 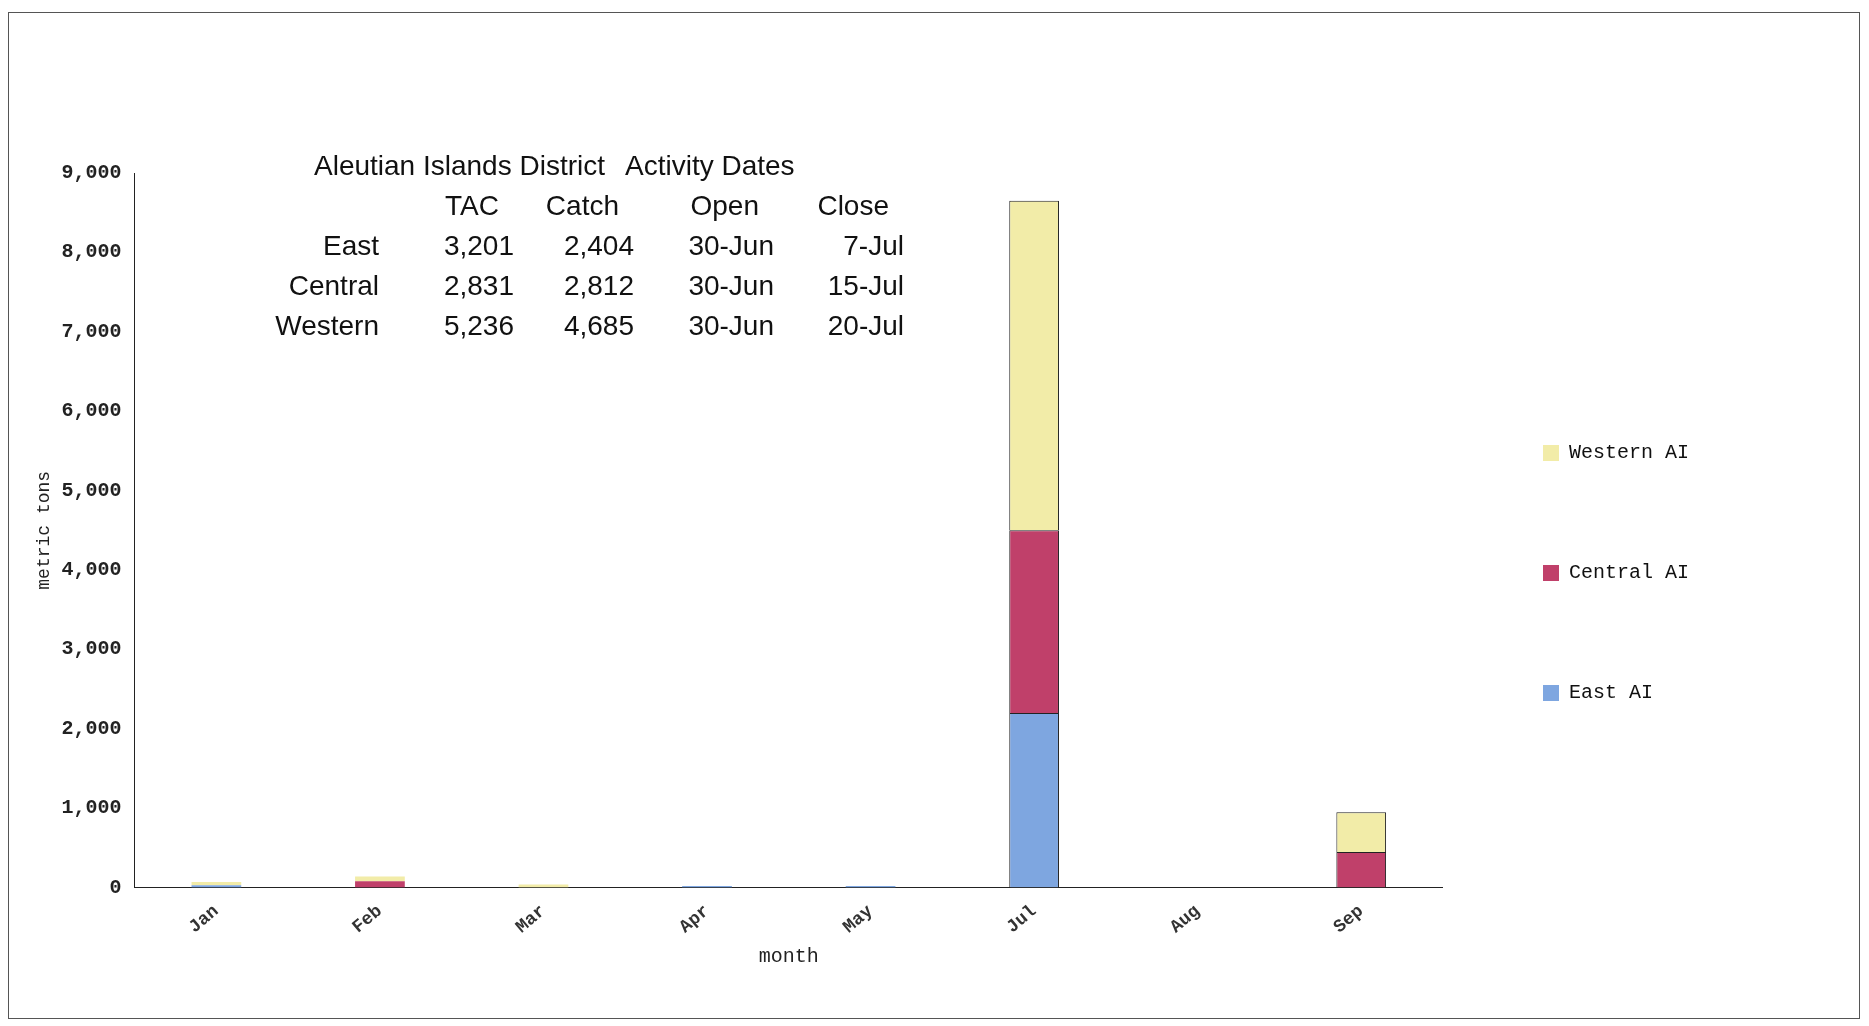 I want to click on x-tick-label: May, so click(x=858, y=919).